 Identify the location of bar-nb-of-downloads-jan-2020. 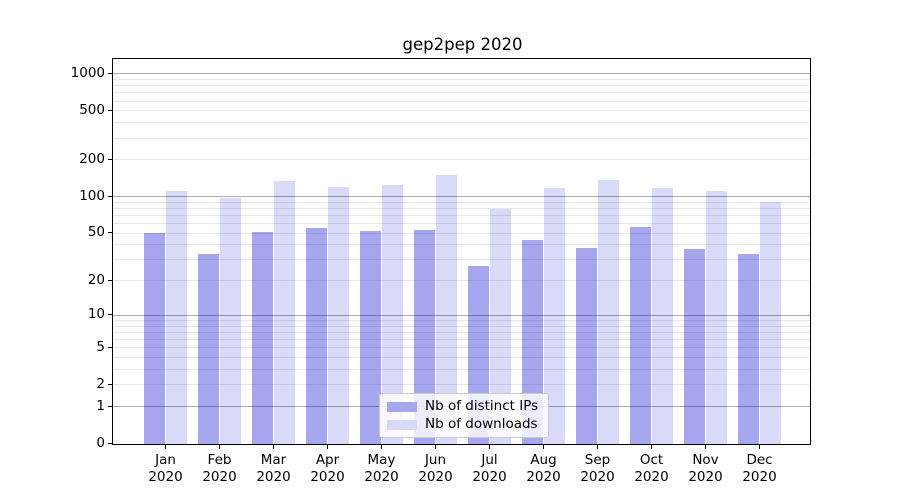
(176, 317).